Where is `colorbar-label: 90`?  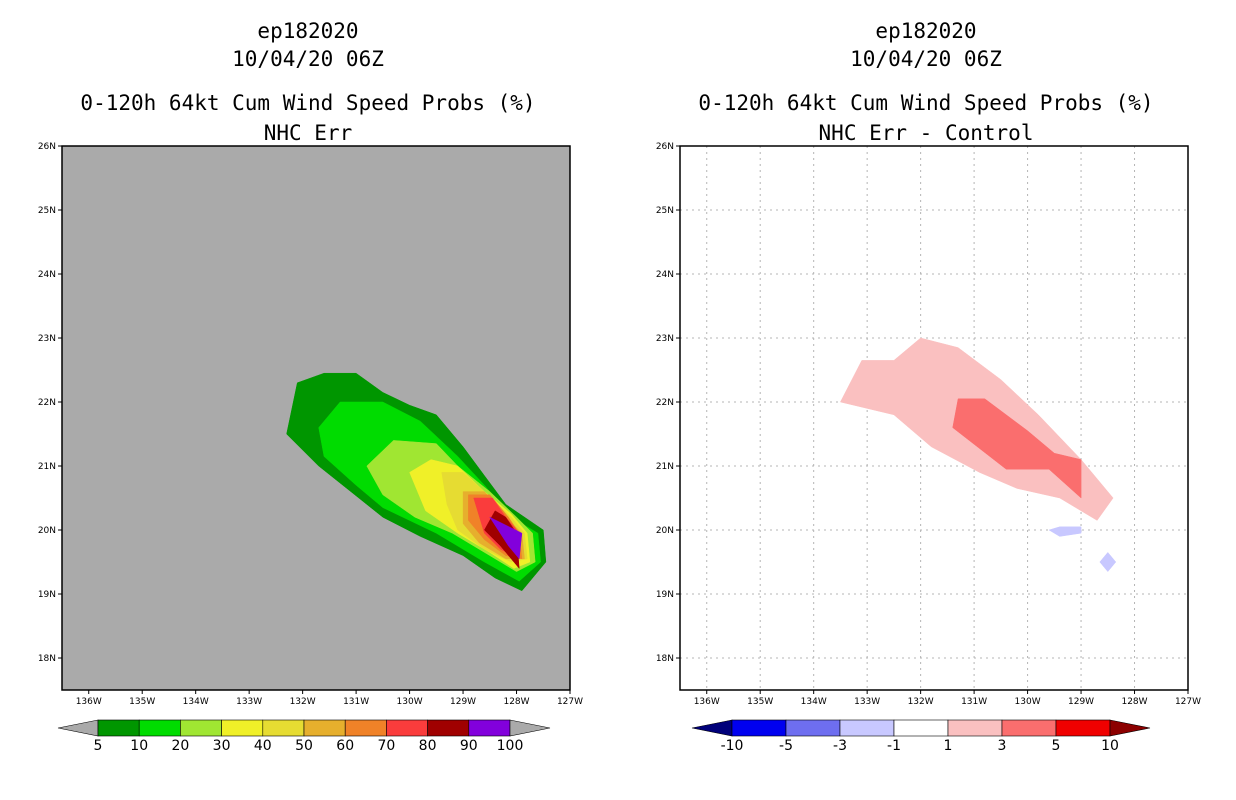 colorbar-label: 90 is located at coordinates (469, 746).